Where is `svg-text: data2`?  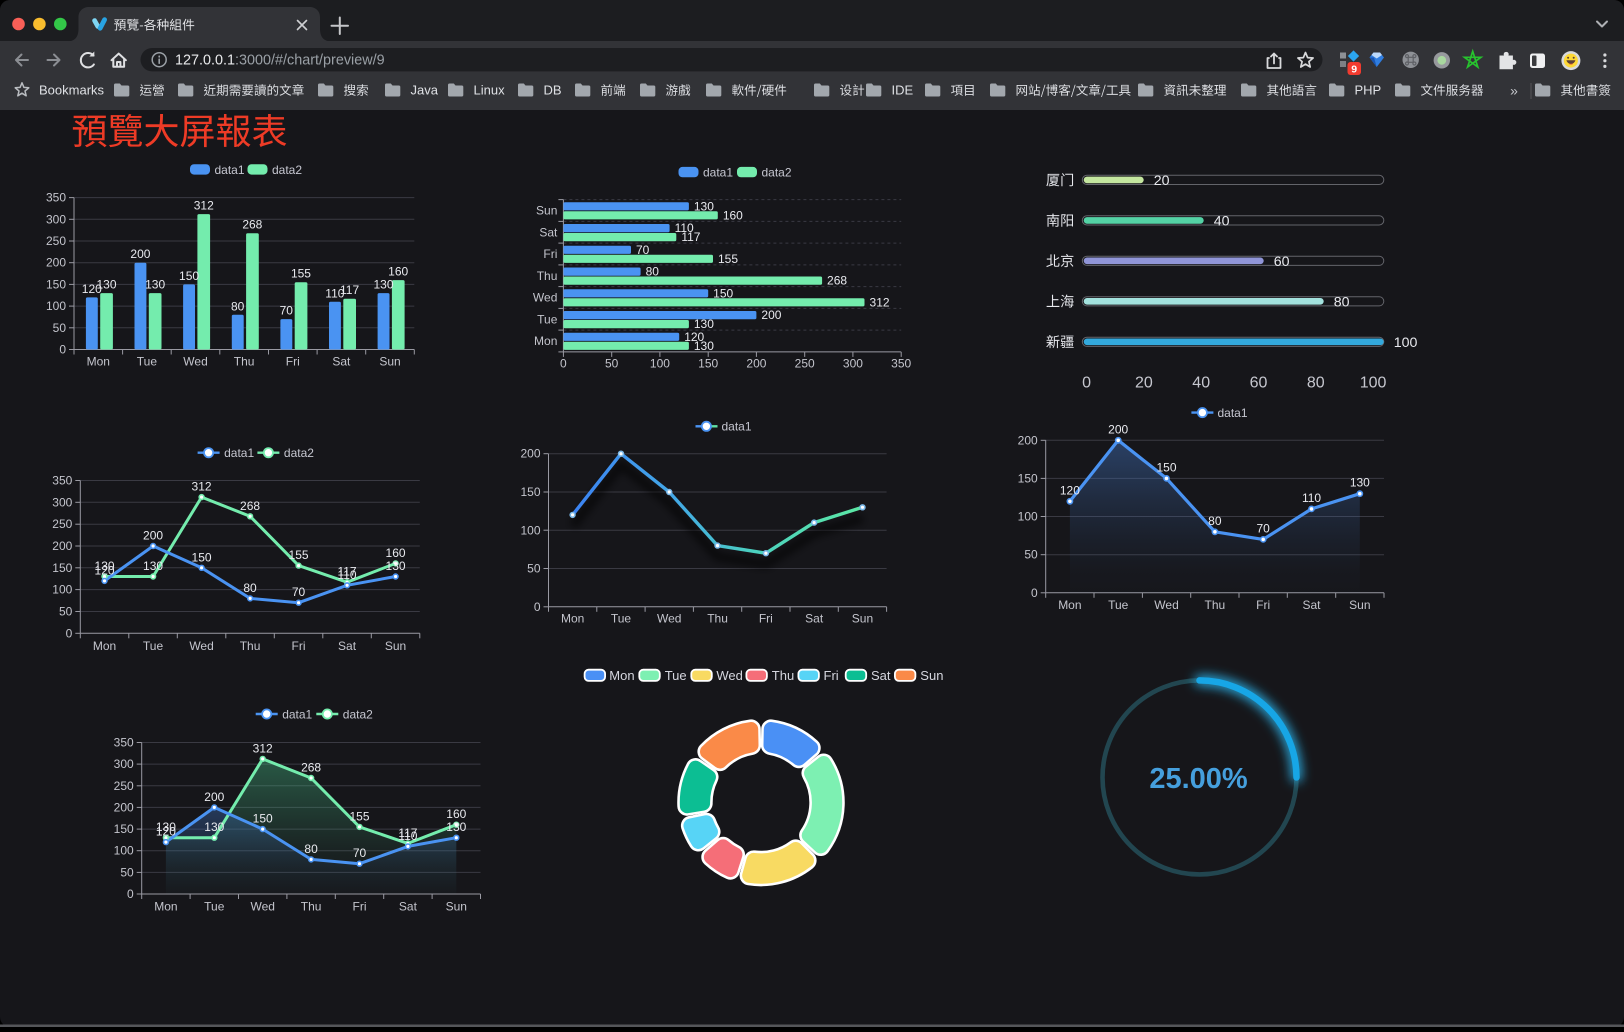 svg-text: data2 is located at coordinates (299, 453).